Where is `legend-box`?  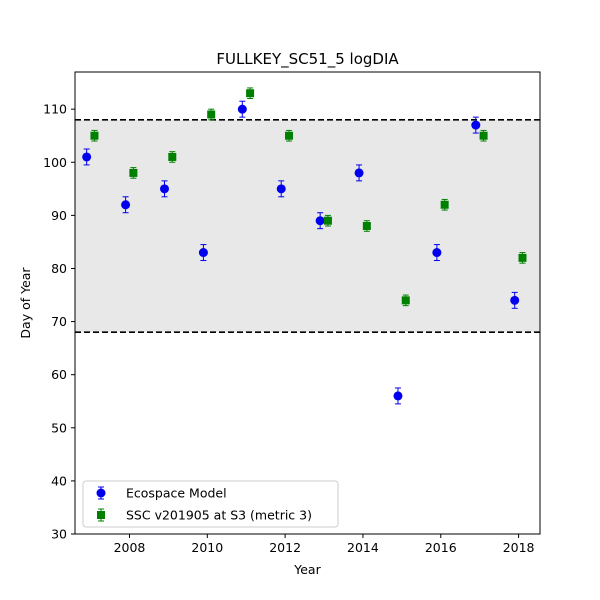
legend-box is located at coordinates (210, 504).